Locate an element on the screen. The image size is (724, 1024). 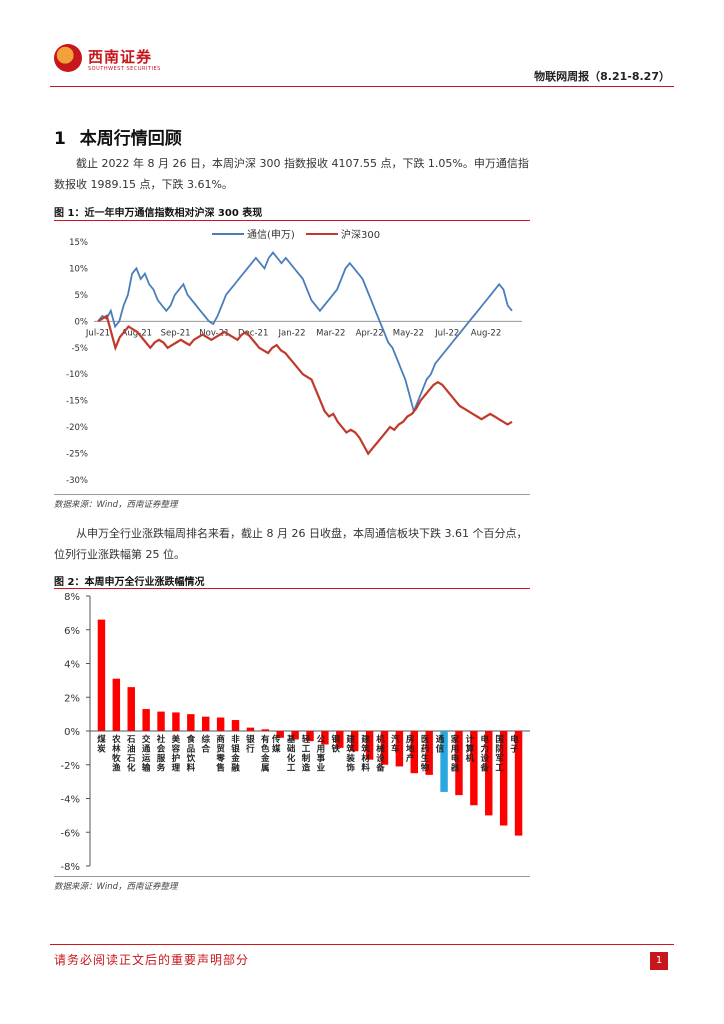
series-line-communication is located at coordinates (305, 333).